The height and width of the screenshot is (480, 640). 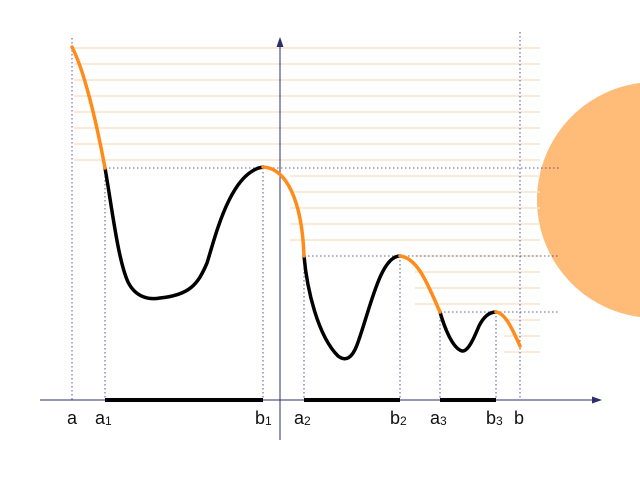 I want to click on curve-segment-b2-a3, so click(x=420, y=284).